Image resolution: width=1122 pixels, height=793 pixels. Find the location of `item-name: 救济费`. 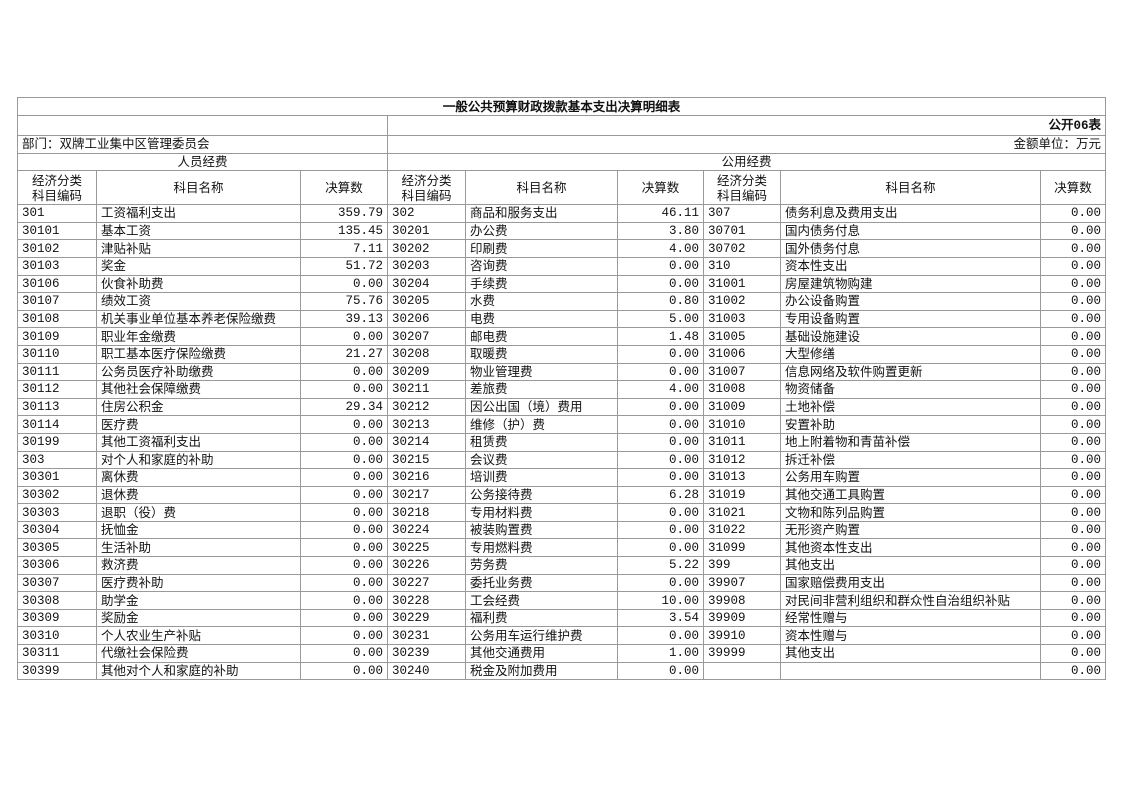

item-name: 救济费 is located at coordinates (198, 565).